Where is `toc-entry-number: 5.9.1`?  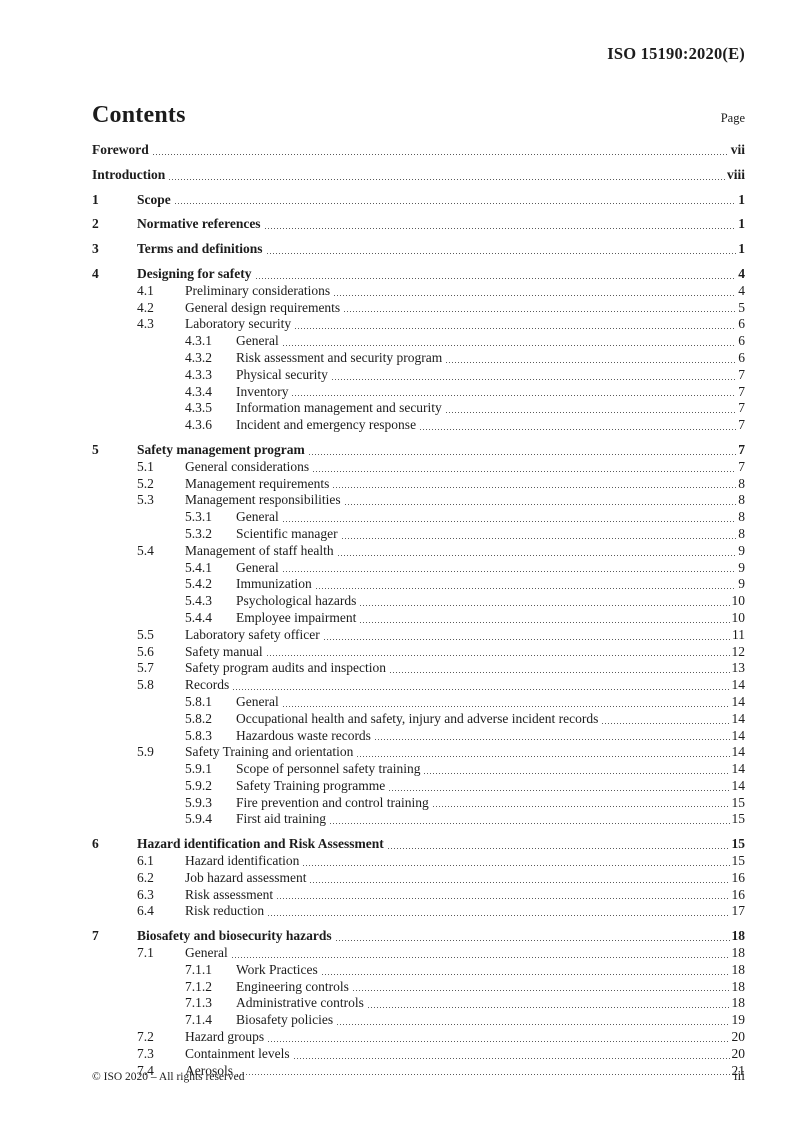
toc-entry-number: 5.9.1 is located at coordinates (198, 769).